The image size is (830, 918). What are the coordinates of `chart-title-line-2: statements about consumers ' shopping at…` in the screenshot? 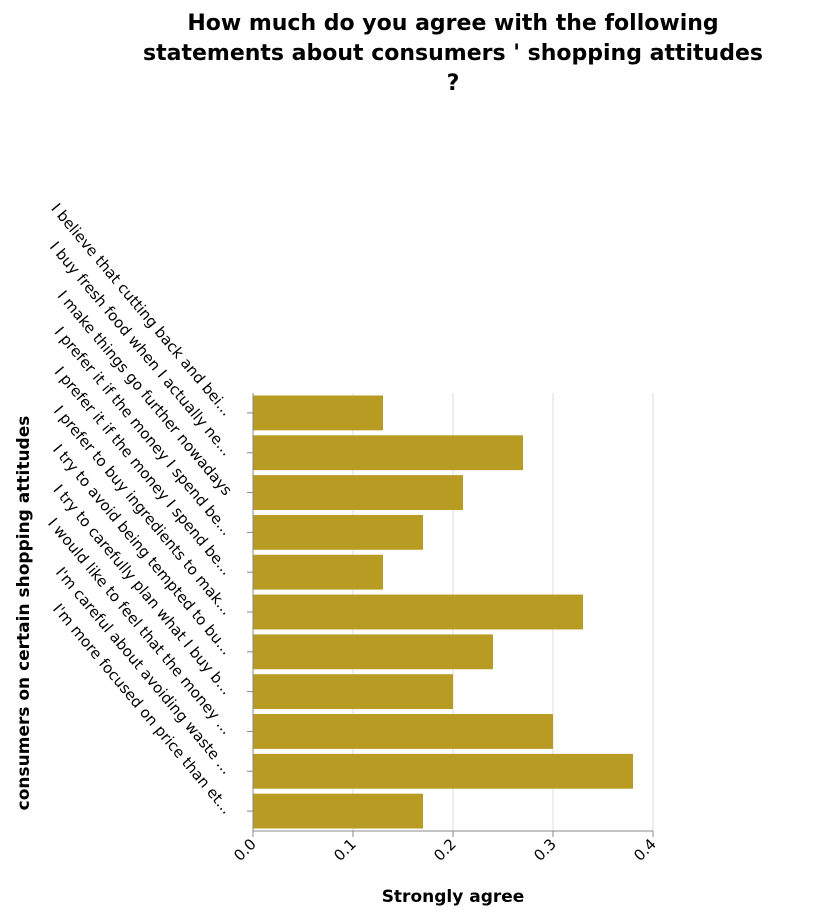 It's located at (453, 53).